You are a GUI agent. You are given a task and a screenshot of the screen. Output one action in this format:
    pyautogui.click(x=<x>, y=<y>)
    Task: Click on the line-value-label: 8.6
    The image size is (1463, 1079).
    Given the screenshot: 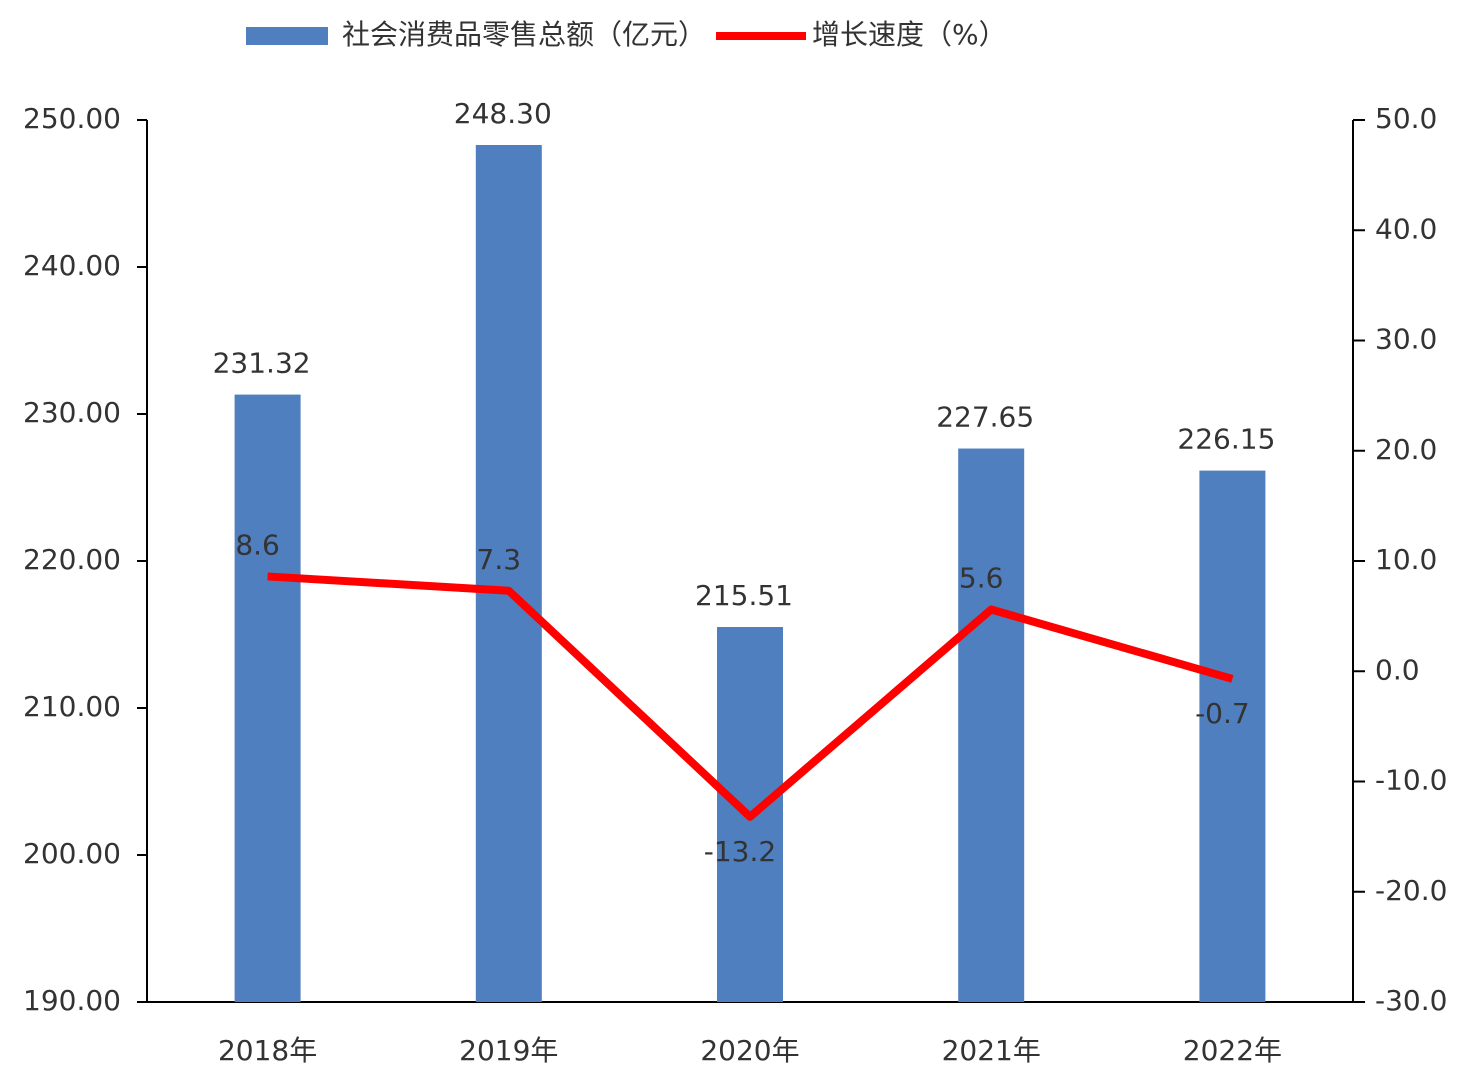 What is the action you would take?
    pyautogui.click(x=257, y=544)
    